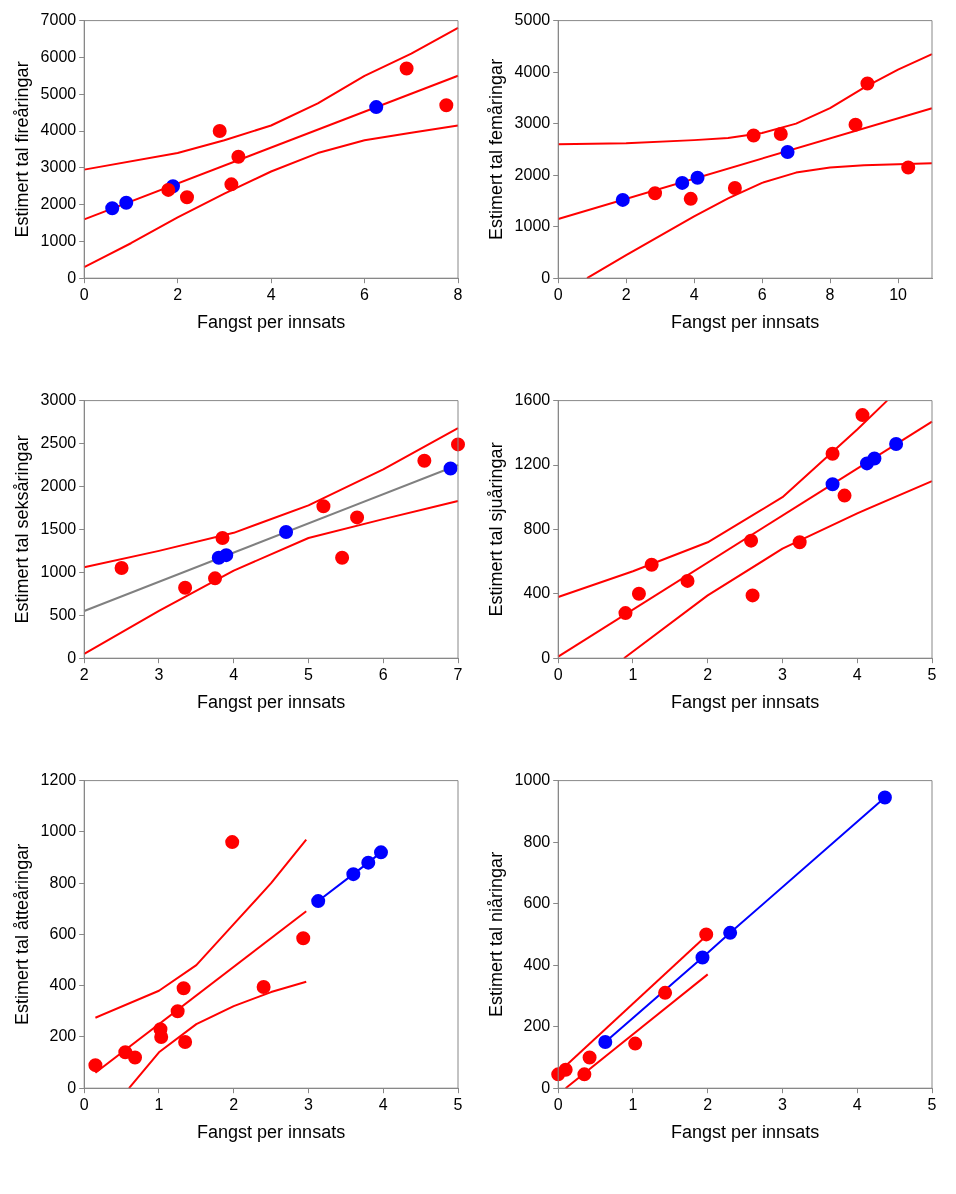 This screenshot has height=1194, width=956. Describe the element at coordinates (63, 614) in the screenshot. I see `y-tick-label: 500` at that location.